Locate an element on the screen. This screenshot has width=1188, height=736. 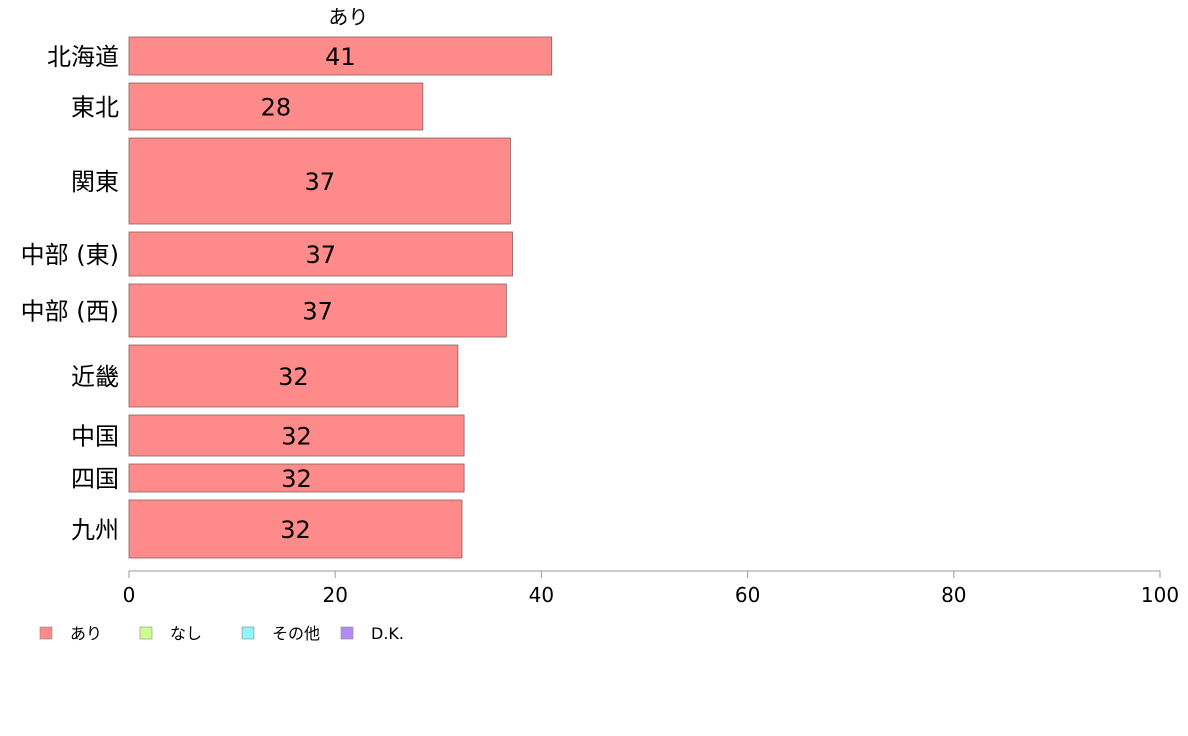
x-tick-label: 0 is located at coordinates (129, 595).